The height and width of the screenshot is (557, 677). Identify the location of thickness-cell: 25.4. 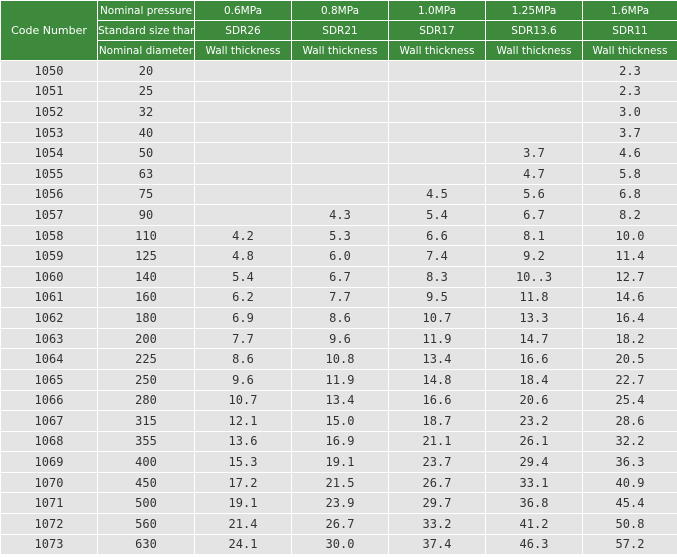
(629, 400).